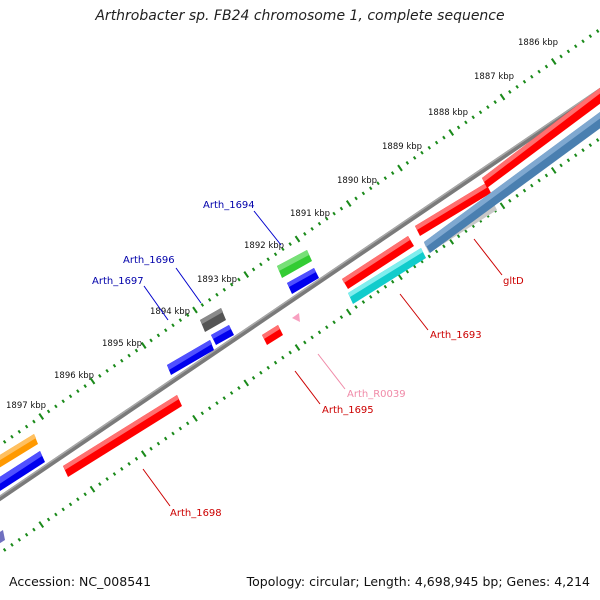  I want to click on gene-arrow-purple, so click(2, 537).